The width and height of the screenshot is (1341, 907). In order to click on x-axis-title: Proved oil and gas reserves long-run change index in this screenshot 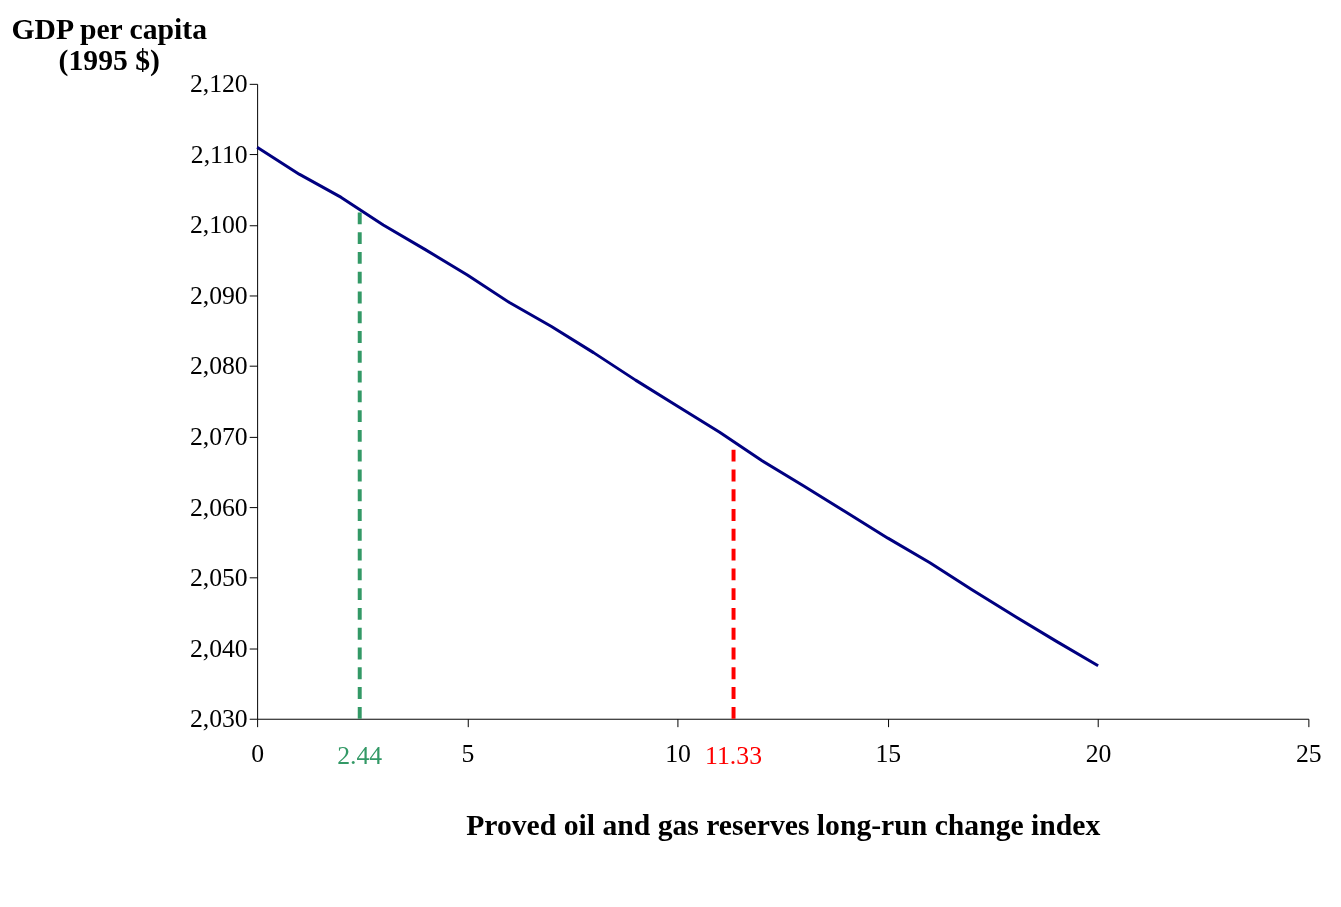, I will do `click(783, 824)`.